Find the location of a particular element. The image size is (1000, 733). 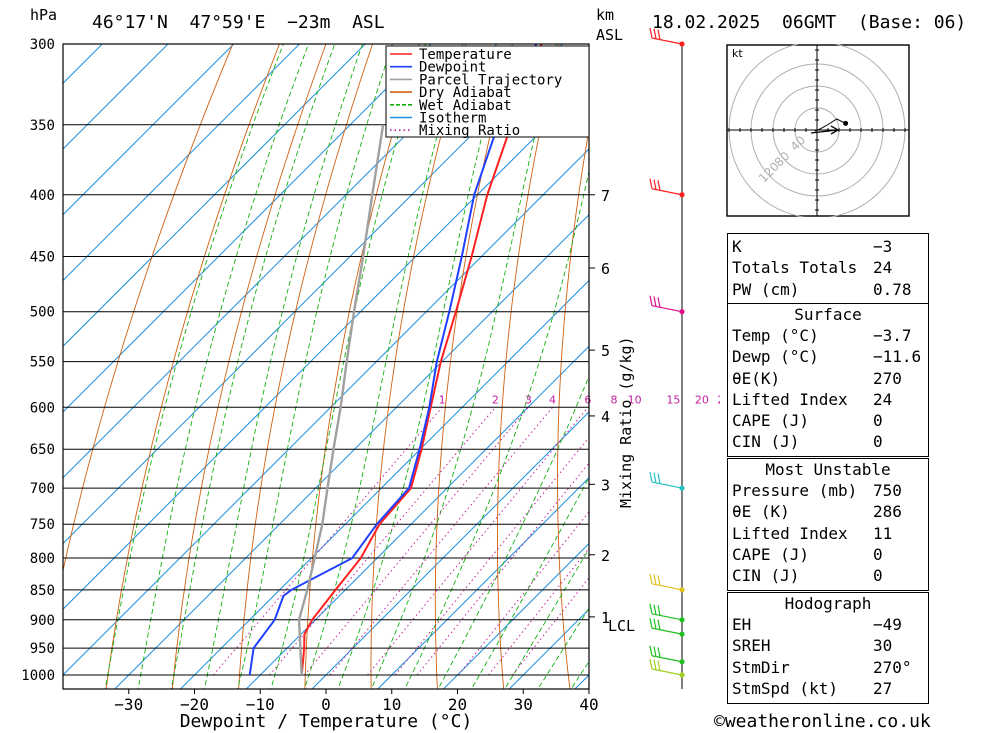

general-indices-box: K −3 Totals Totals 24 PW (cm) 0.78 is located at coordinates (828, 268).